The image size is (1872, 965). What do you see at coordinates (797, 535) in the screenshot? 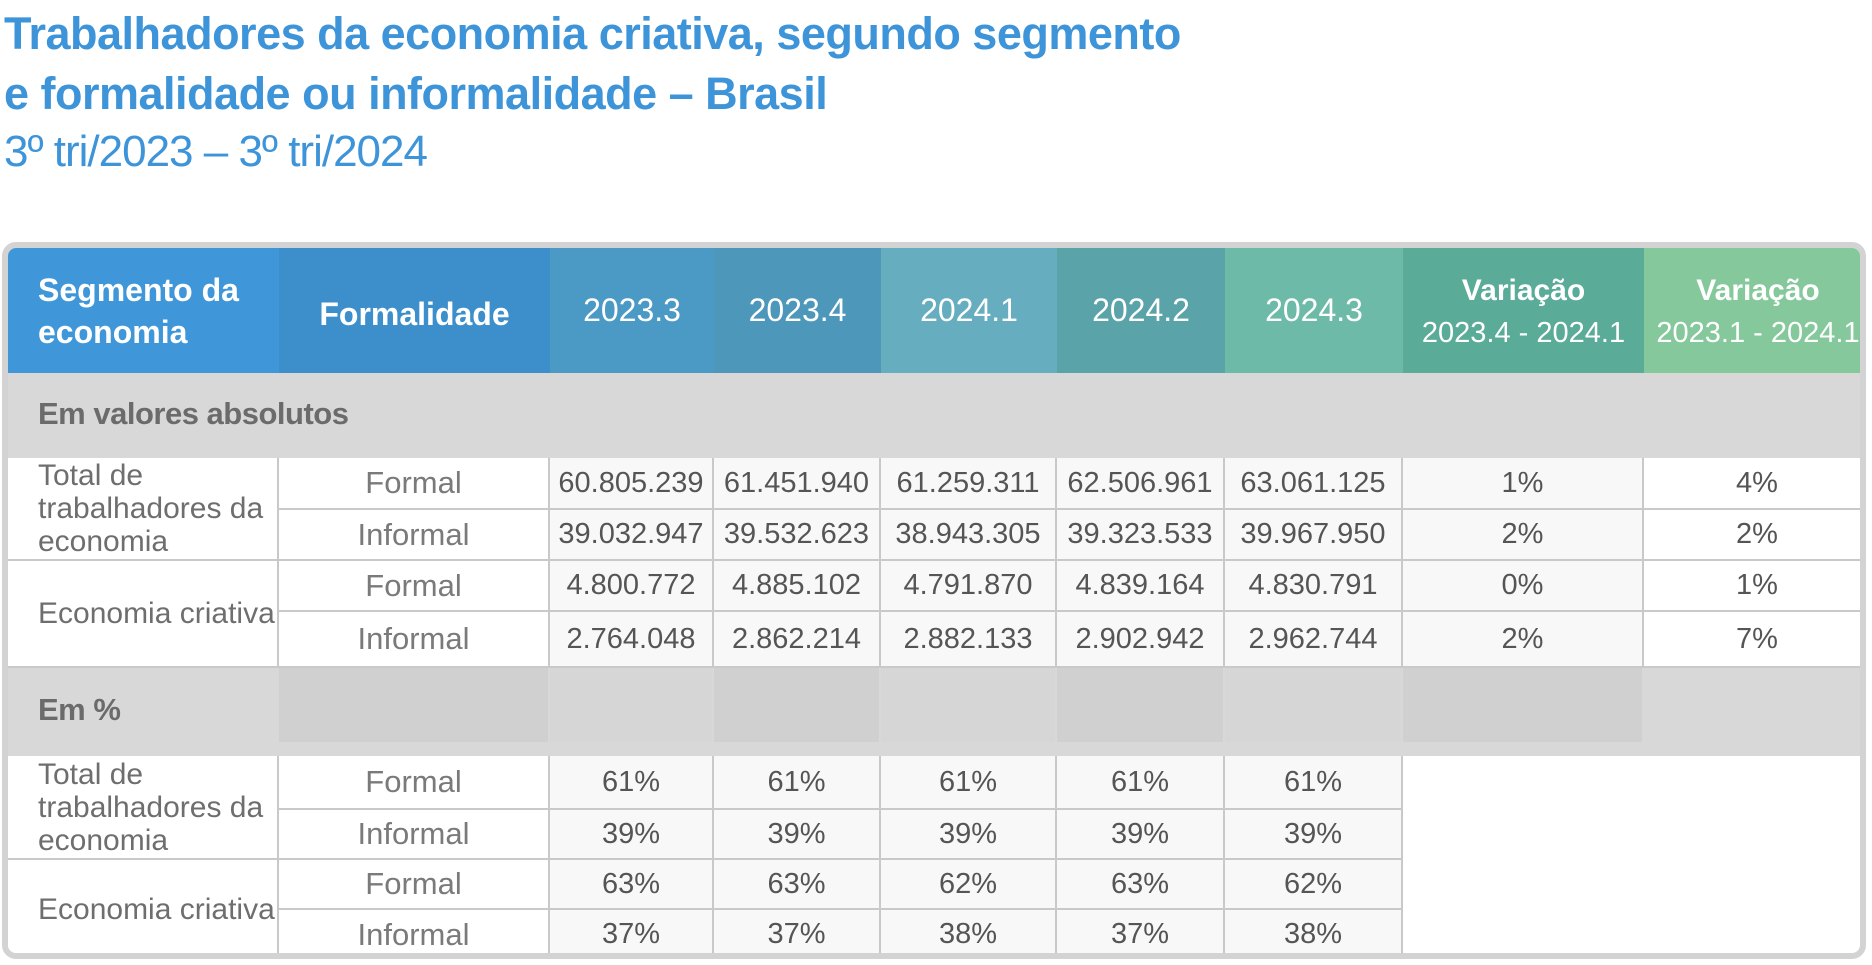
I see `value-cell: 39.532.623` at bounding box center [797, 535].